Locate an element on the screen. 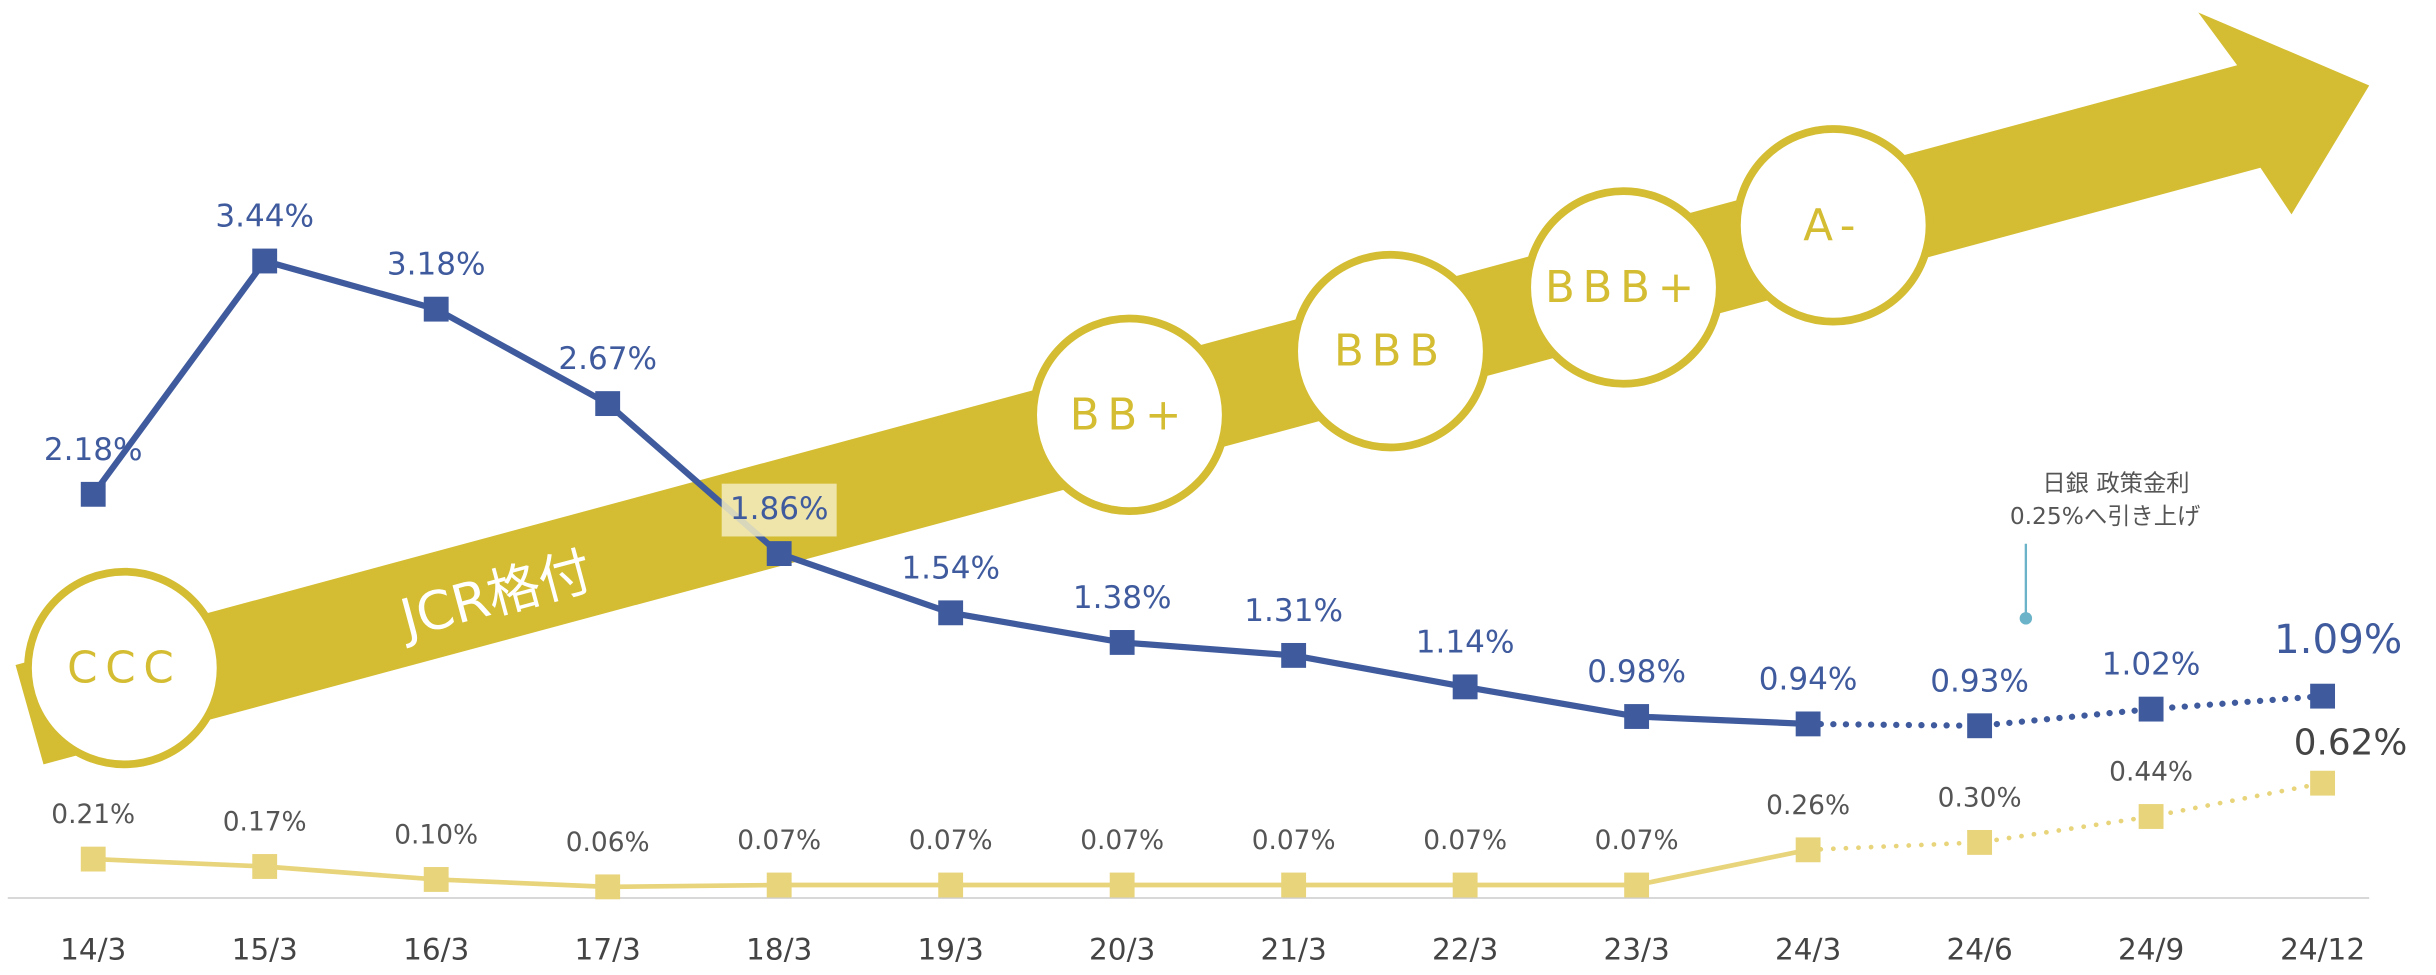 This screenshot has width=2436, height=975. rating-label: A- is located at coordinates (1833, 226).